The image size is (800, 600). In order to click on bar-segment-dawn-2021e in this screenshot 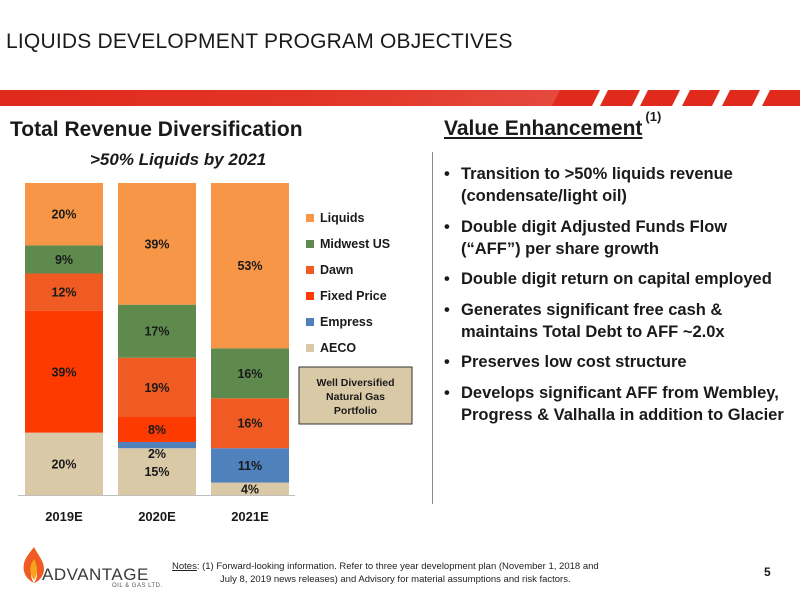, I will do `click(250, 423)`.